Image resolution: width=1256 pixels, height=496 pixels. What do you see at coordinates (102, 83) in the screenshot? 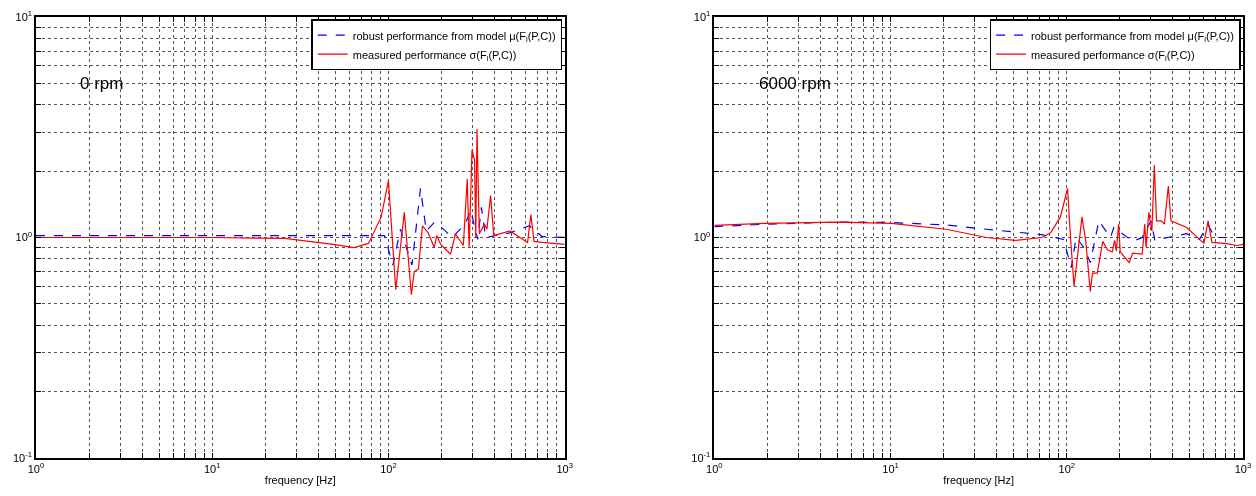
I see `annotation: 0 rpm` at bounding box center [102, 83].